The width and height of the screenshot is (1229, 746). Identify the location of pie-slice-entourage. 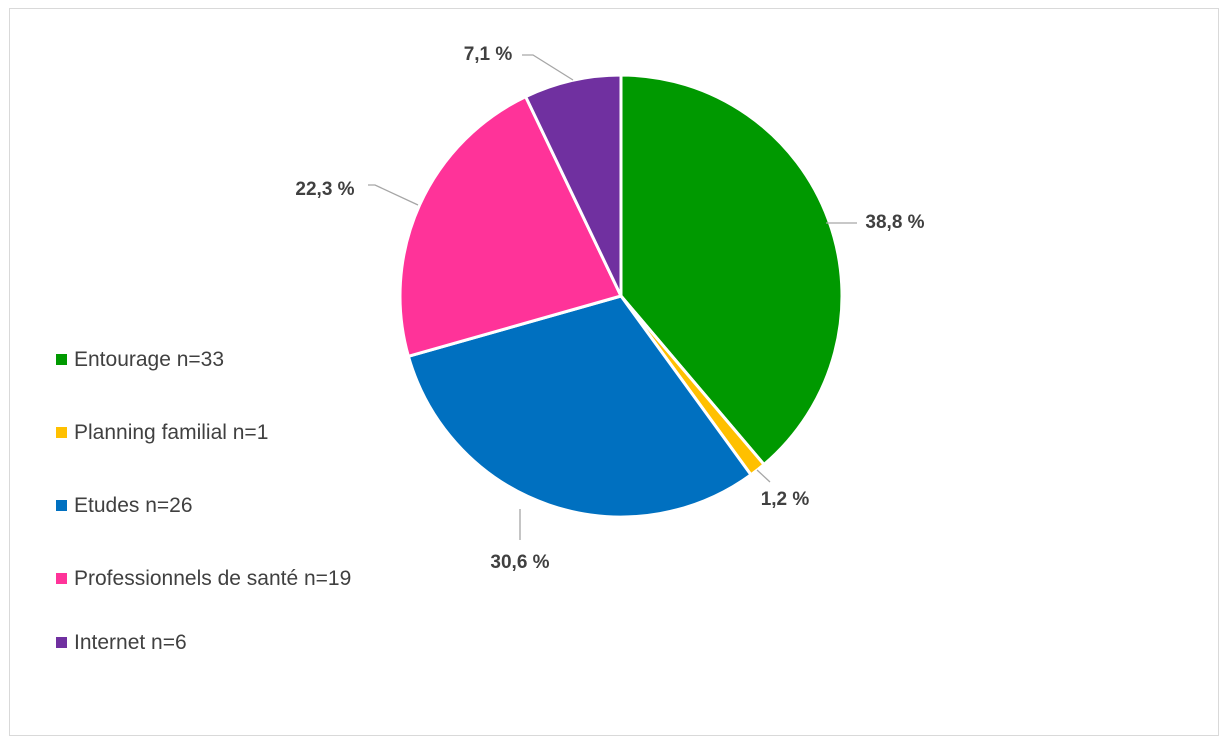
(731, 269).